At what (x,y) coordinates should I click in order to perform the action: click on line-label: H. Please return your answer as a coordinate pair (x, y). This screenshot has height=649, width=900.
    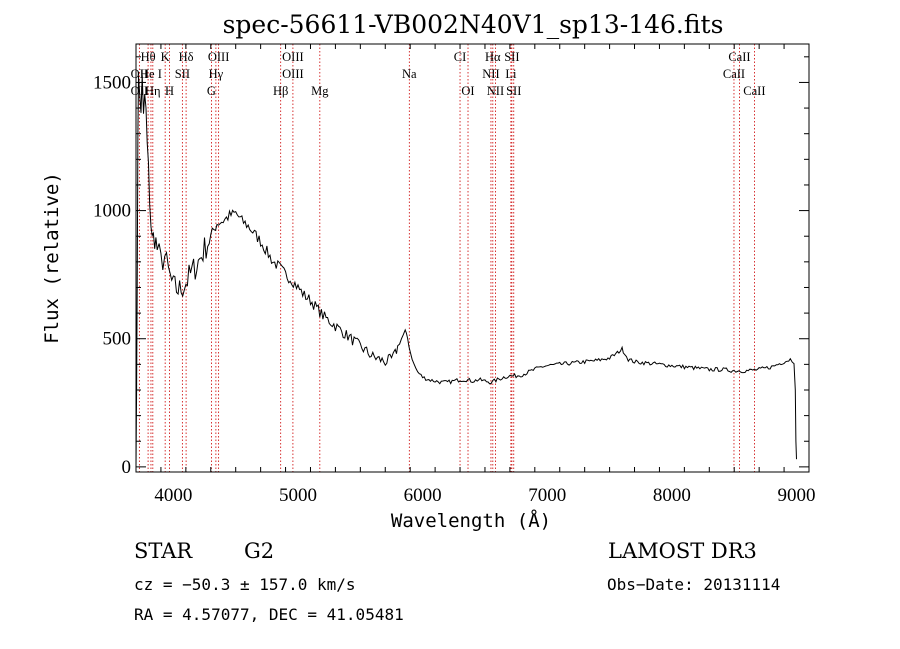
    Looking at the image, I should click on (169, 91).